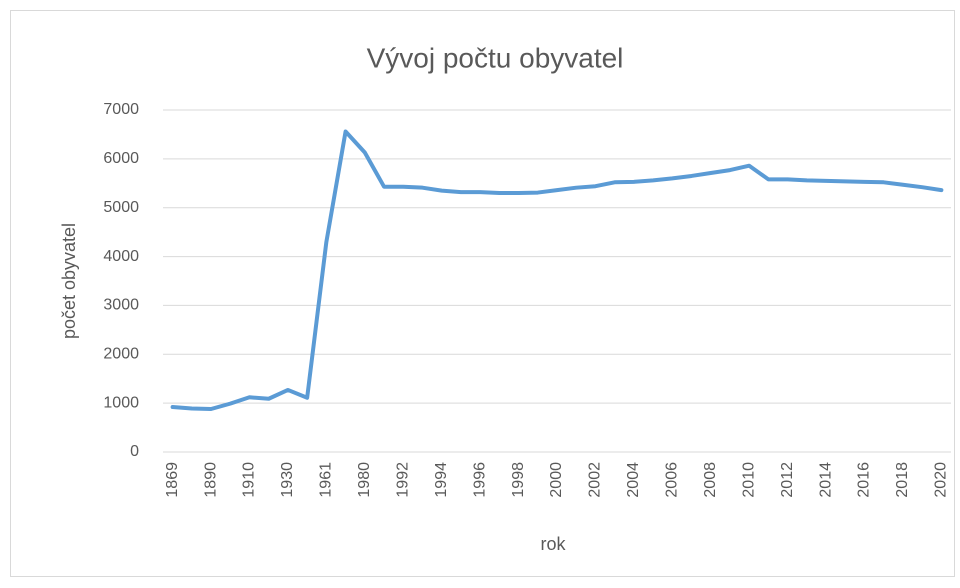  What do you see at coordinates (787, 480) in the screenshot?
I see `x-tick-label: 2012` at bounding box center [787, 480].